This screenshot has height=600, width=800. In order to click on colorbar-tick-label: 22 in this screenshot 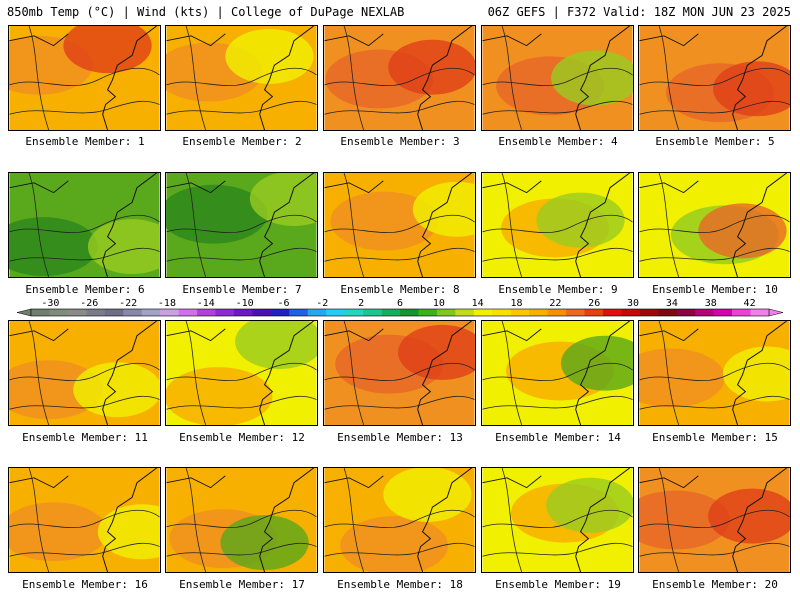, I will do `click(555, 303)`.